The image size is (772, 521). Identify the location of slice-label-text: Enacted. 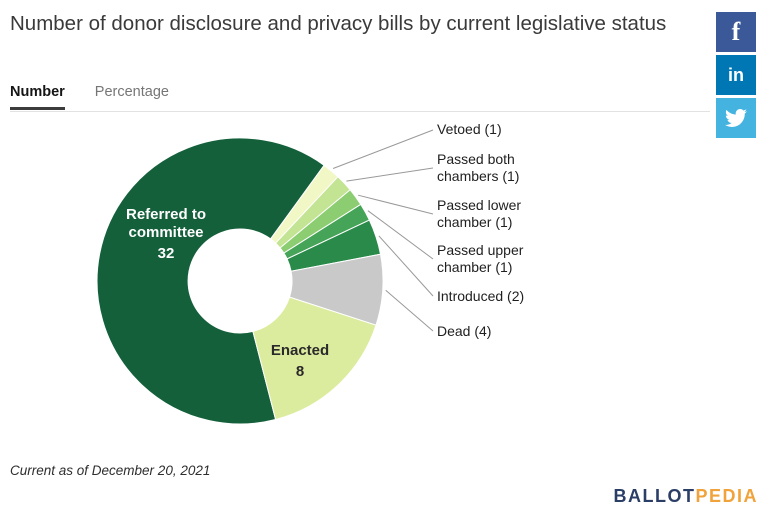
(300, 350).